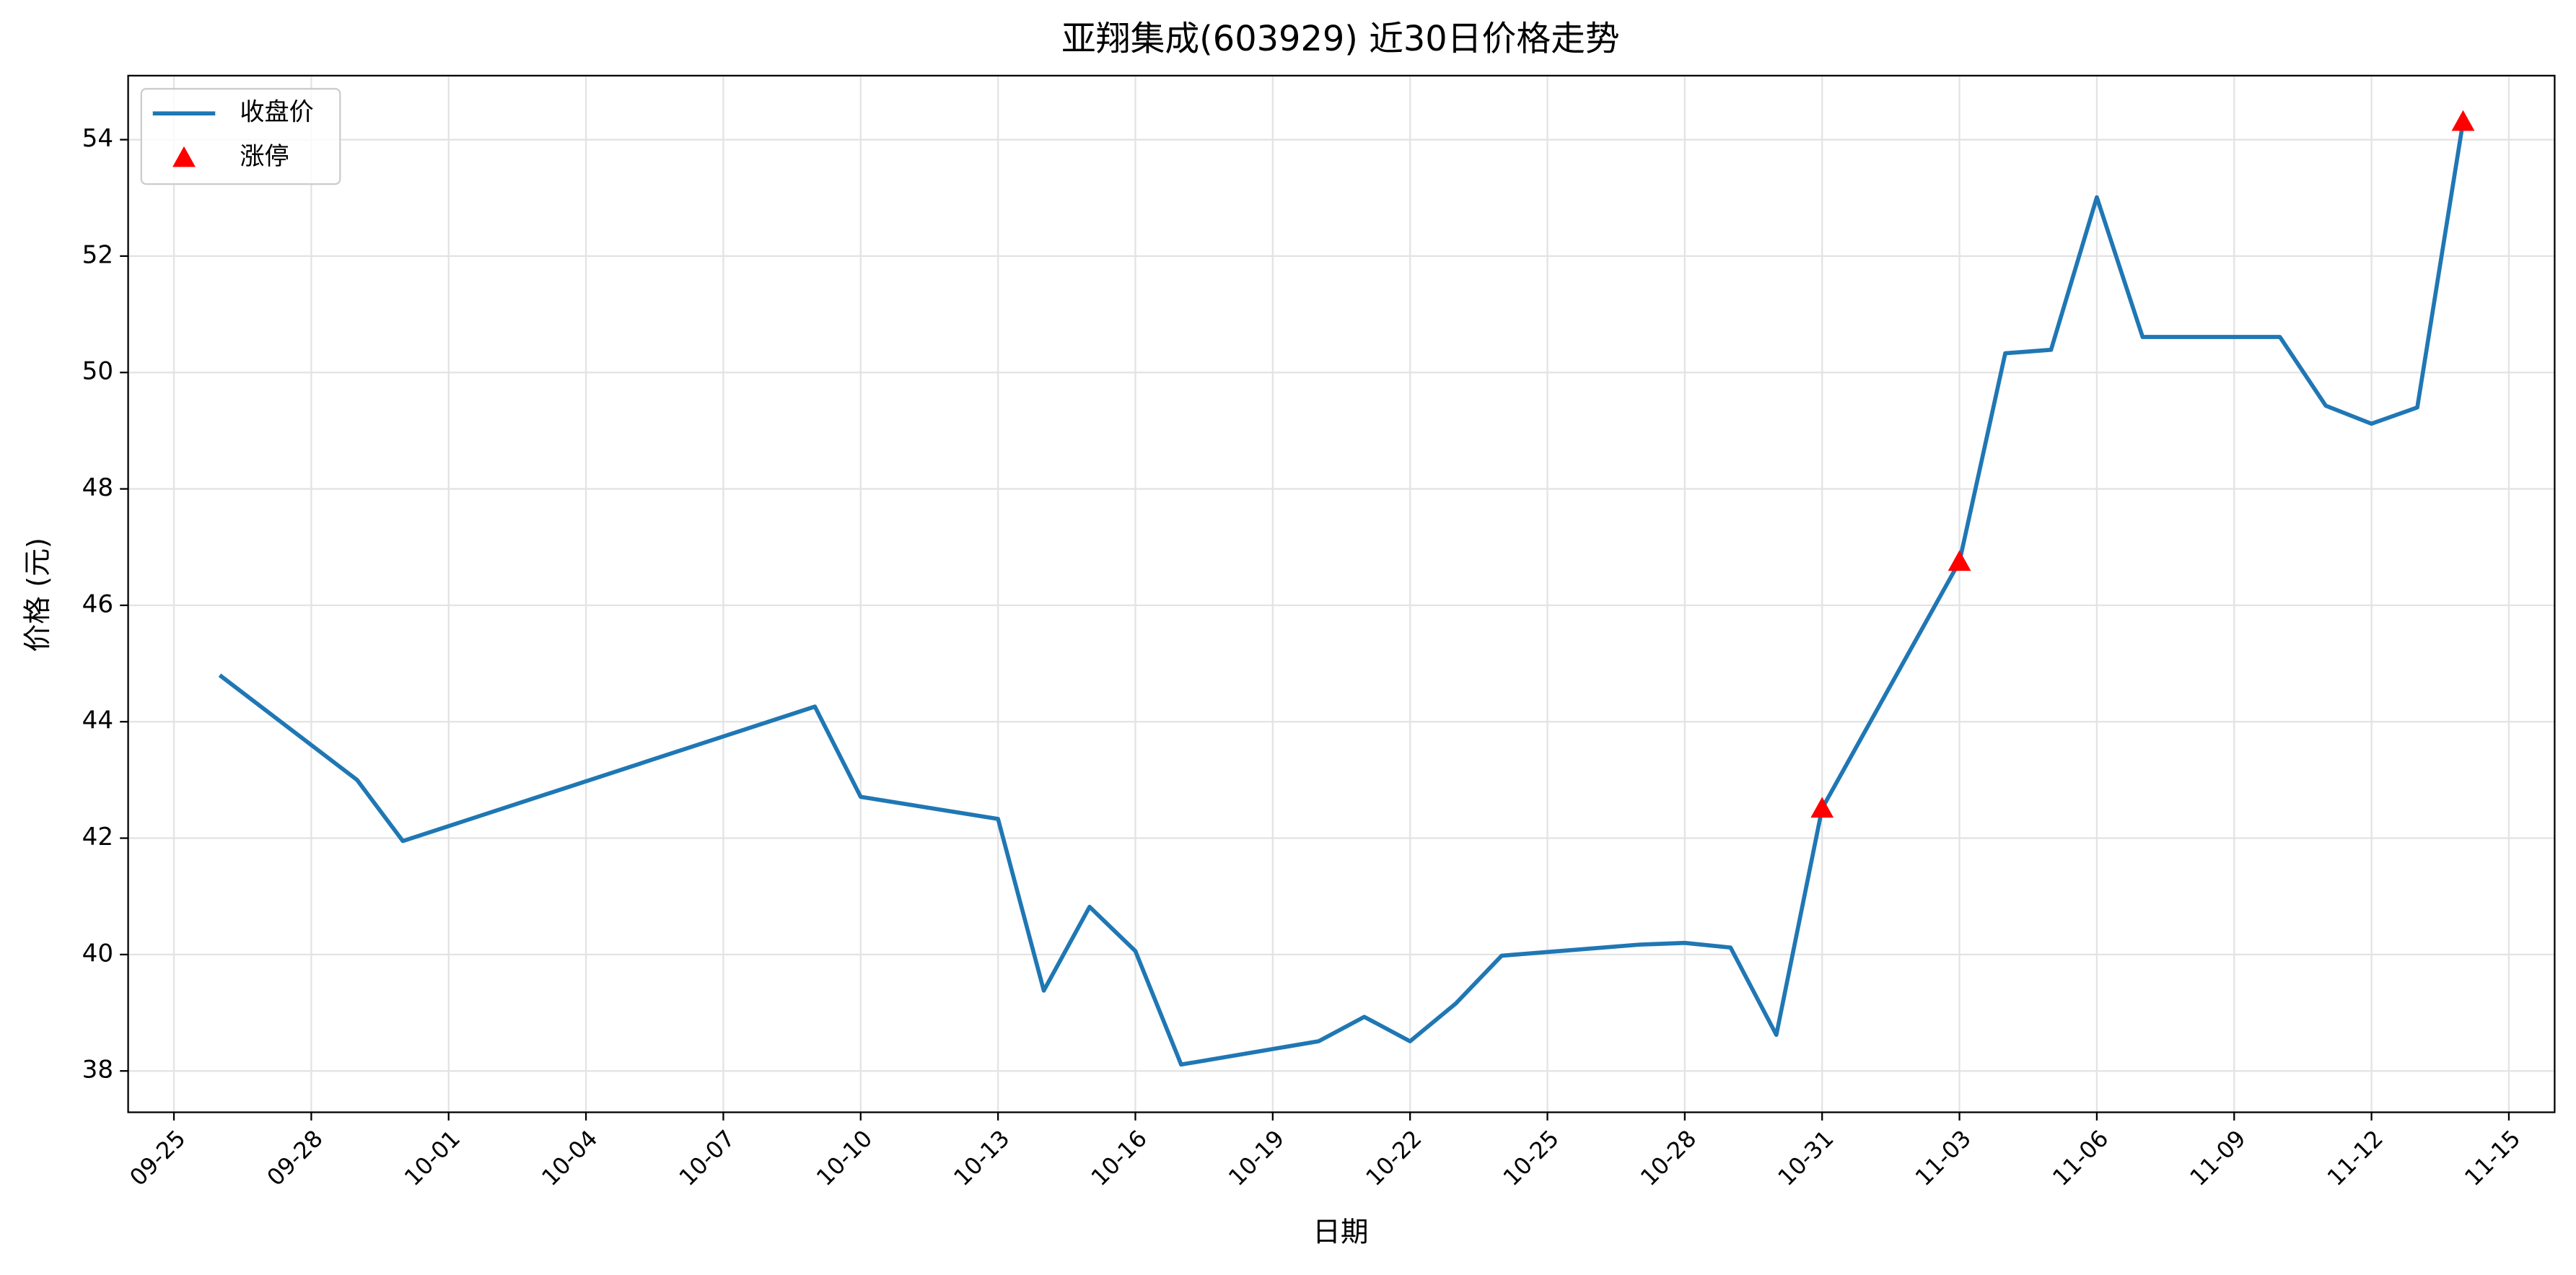  Describe the element at coordinates (97, 721) in the screenshot. I see `y-tick-label: 44` at that location.